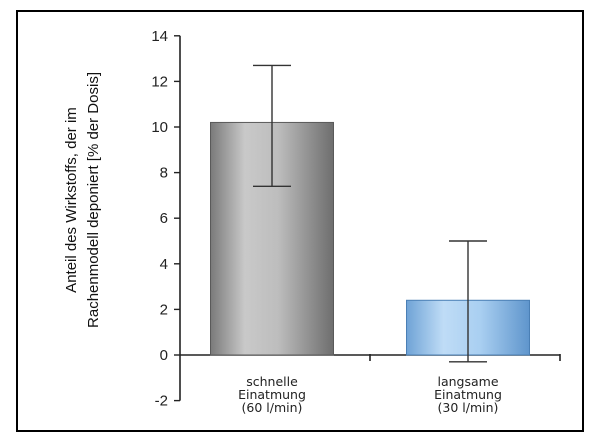 The width and height of the screenshot is (600, 434). I want to click on y-tick-label: 4, so click(164, 264).